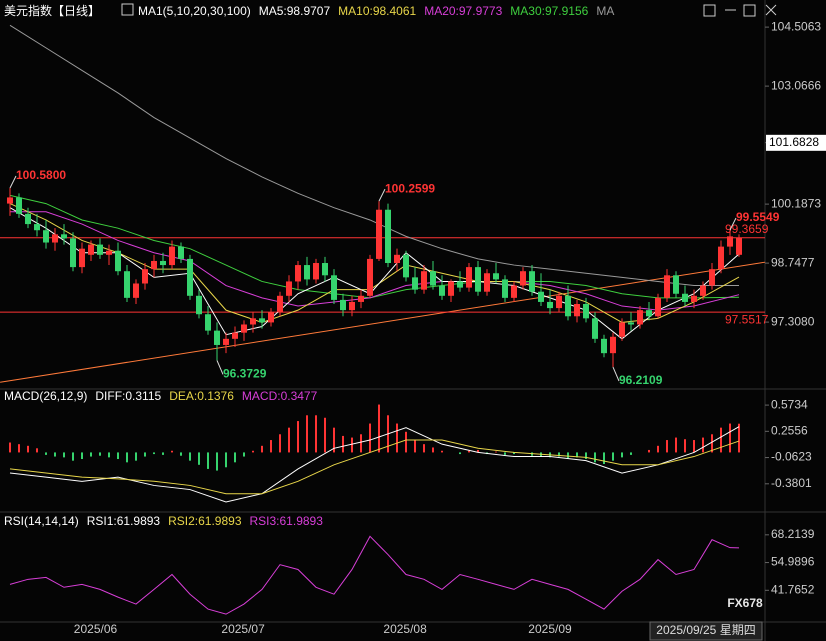 Image resolution: width=826 pixels, height=641 pixels. Describe the element at coordinates (550, 629) in the screenshot. I see `x-tick-label: 2025/09` at that location.